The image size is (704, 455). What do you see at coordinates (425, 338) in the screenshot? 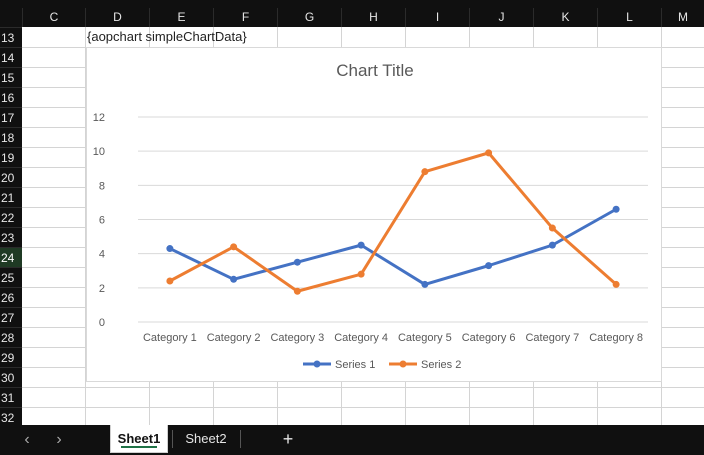
I see `x-tick-label: Category 5` at bounding box center [425, 338].